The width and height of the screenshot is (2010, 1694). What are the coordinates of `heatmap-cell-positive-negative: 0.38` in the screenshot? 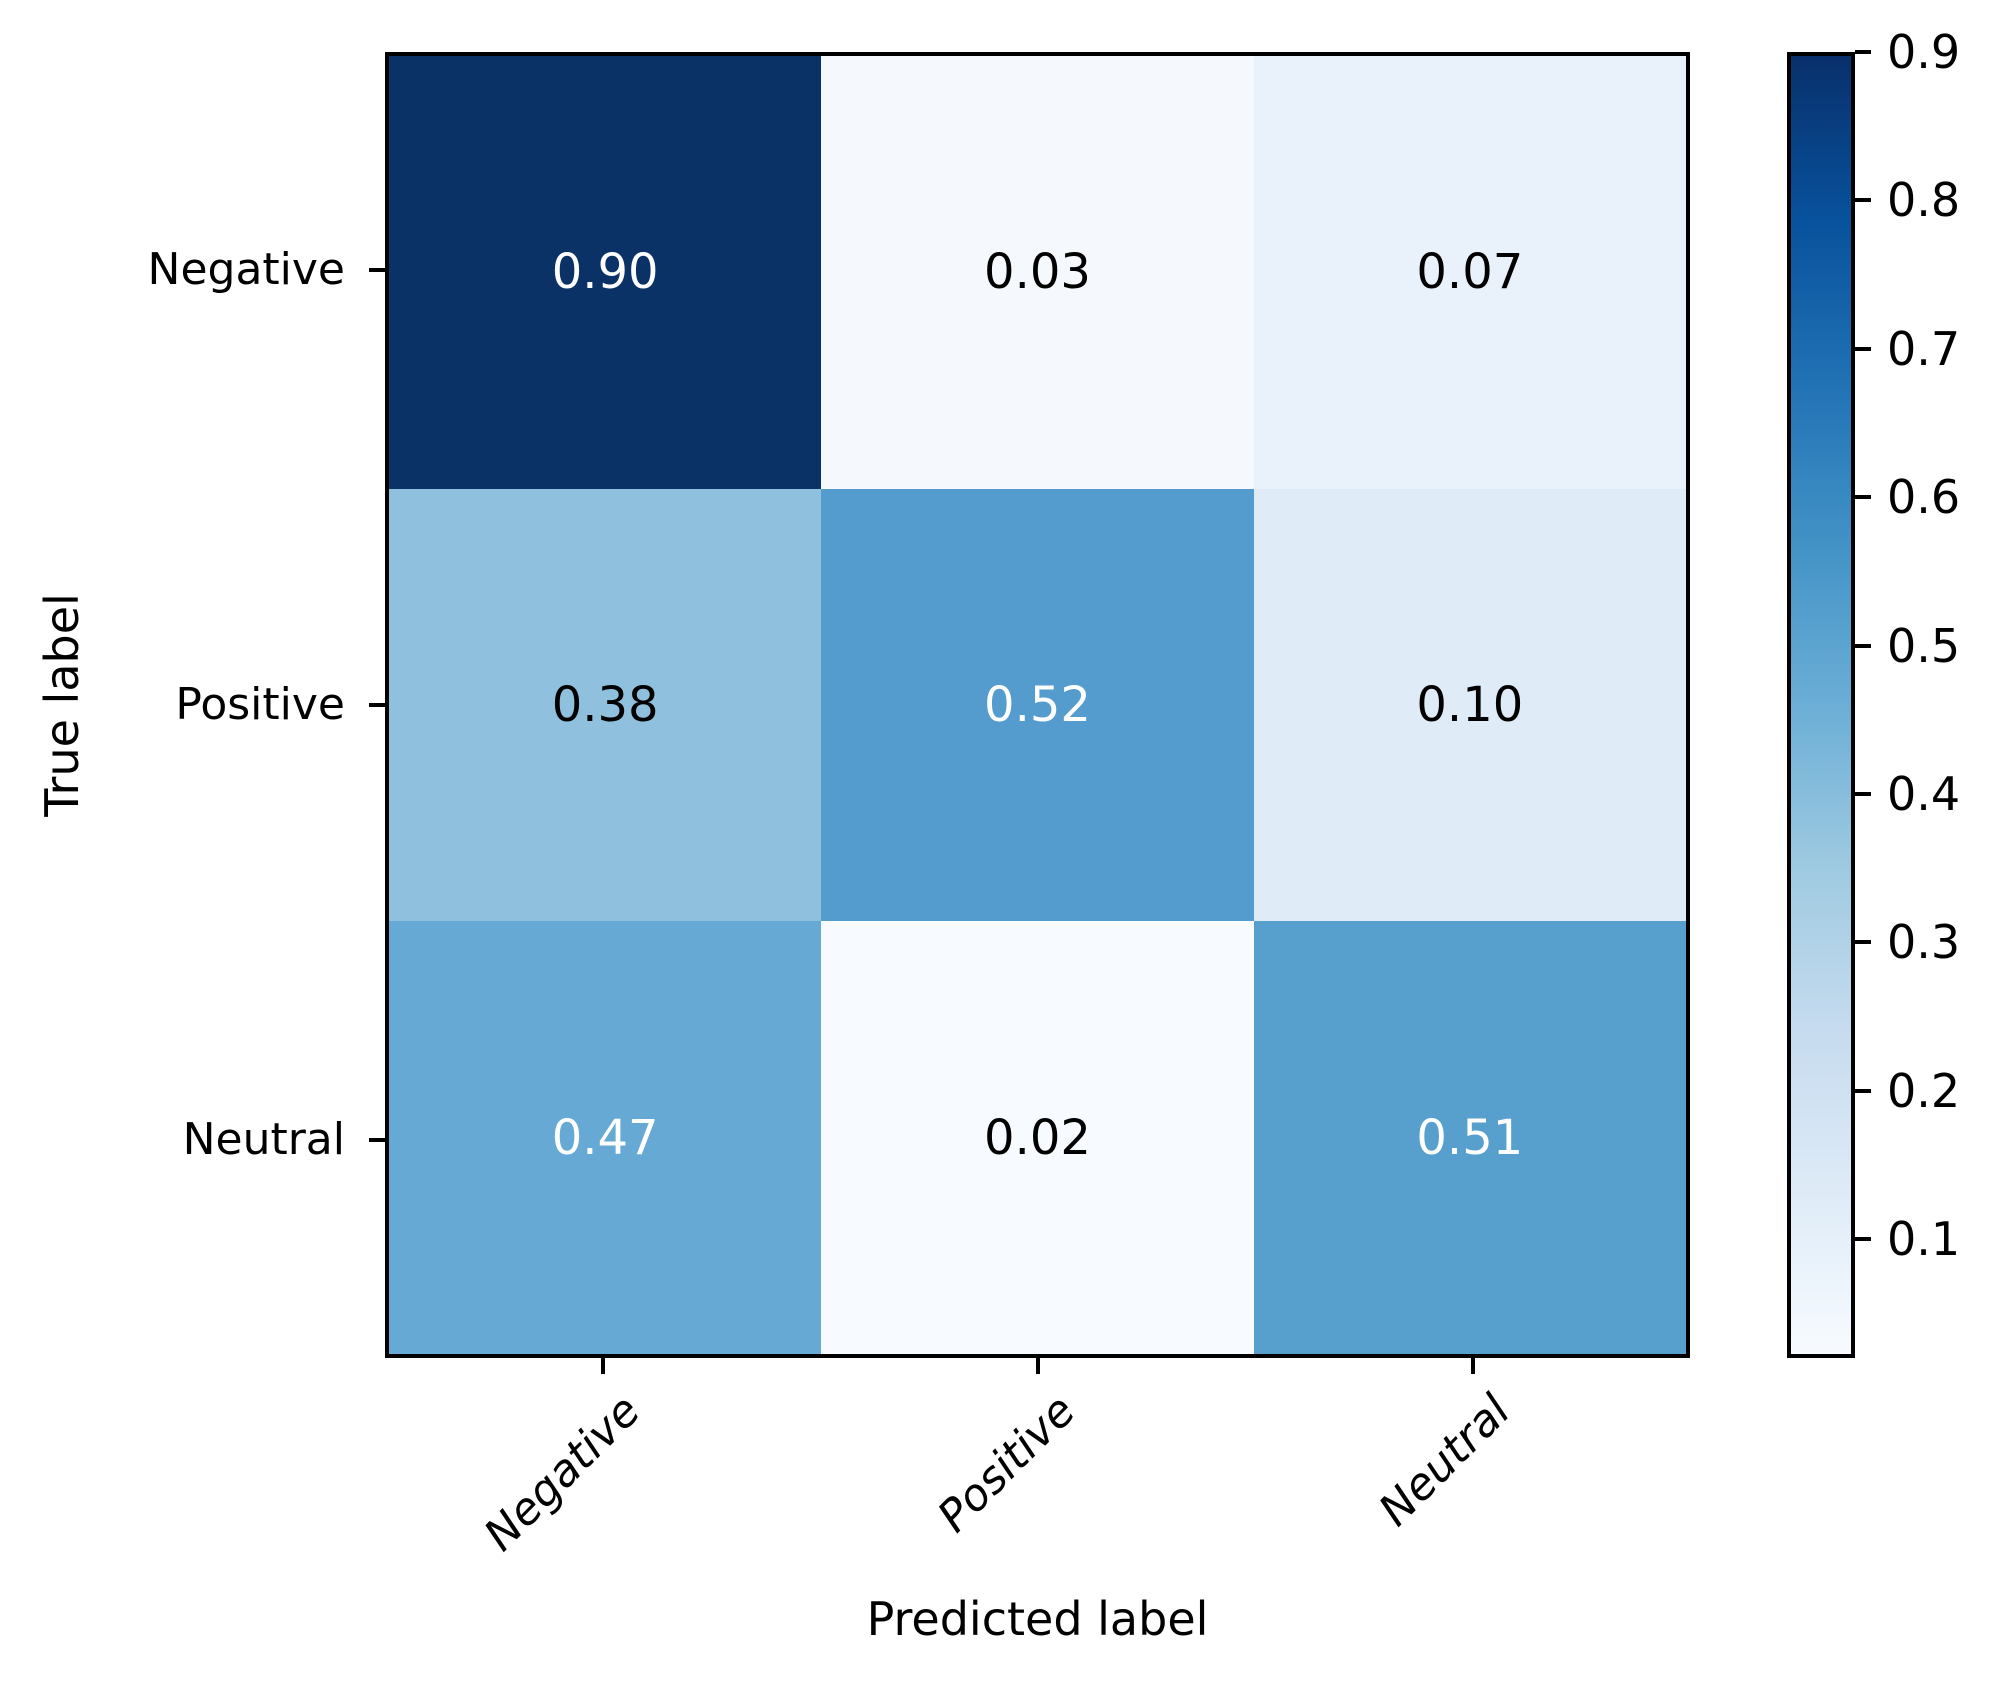 It's located at (605, 705).